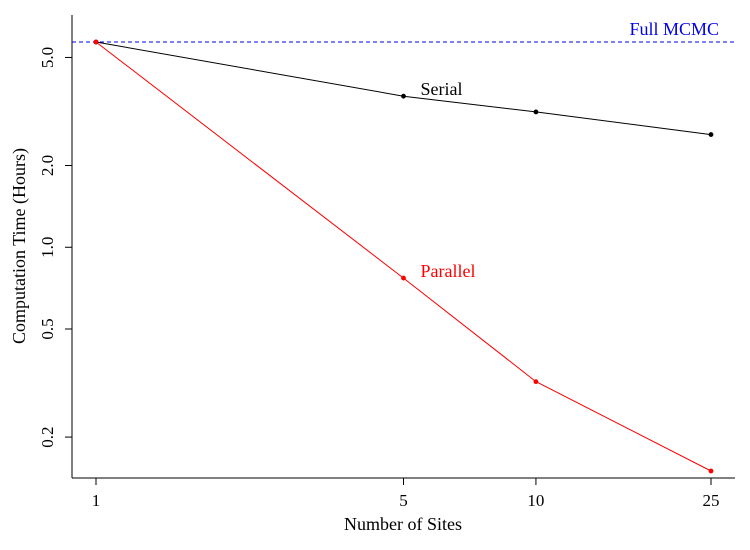  What do you see at coordinates (96, 500) in the screenshot?
I see `x-tick-label: 1` at bounding box center [96, 500].